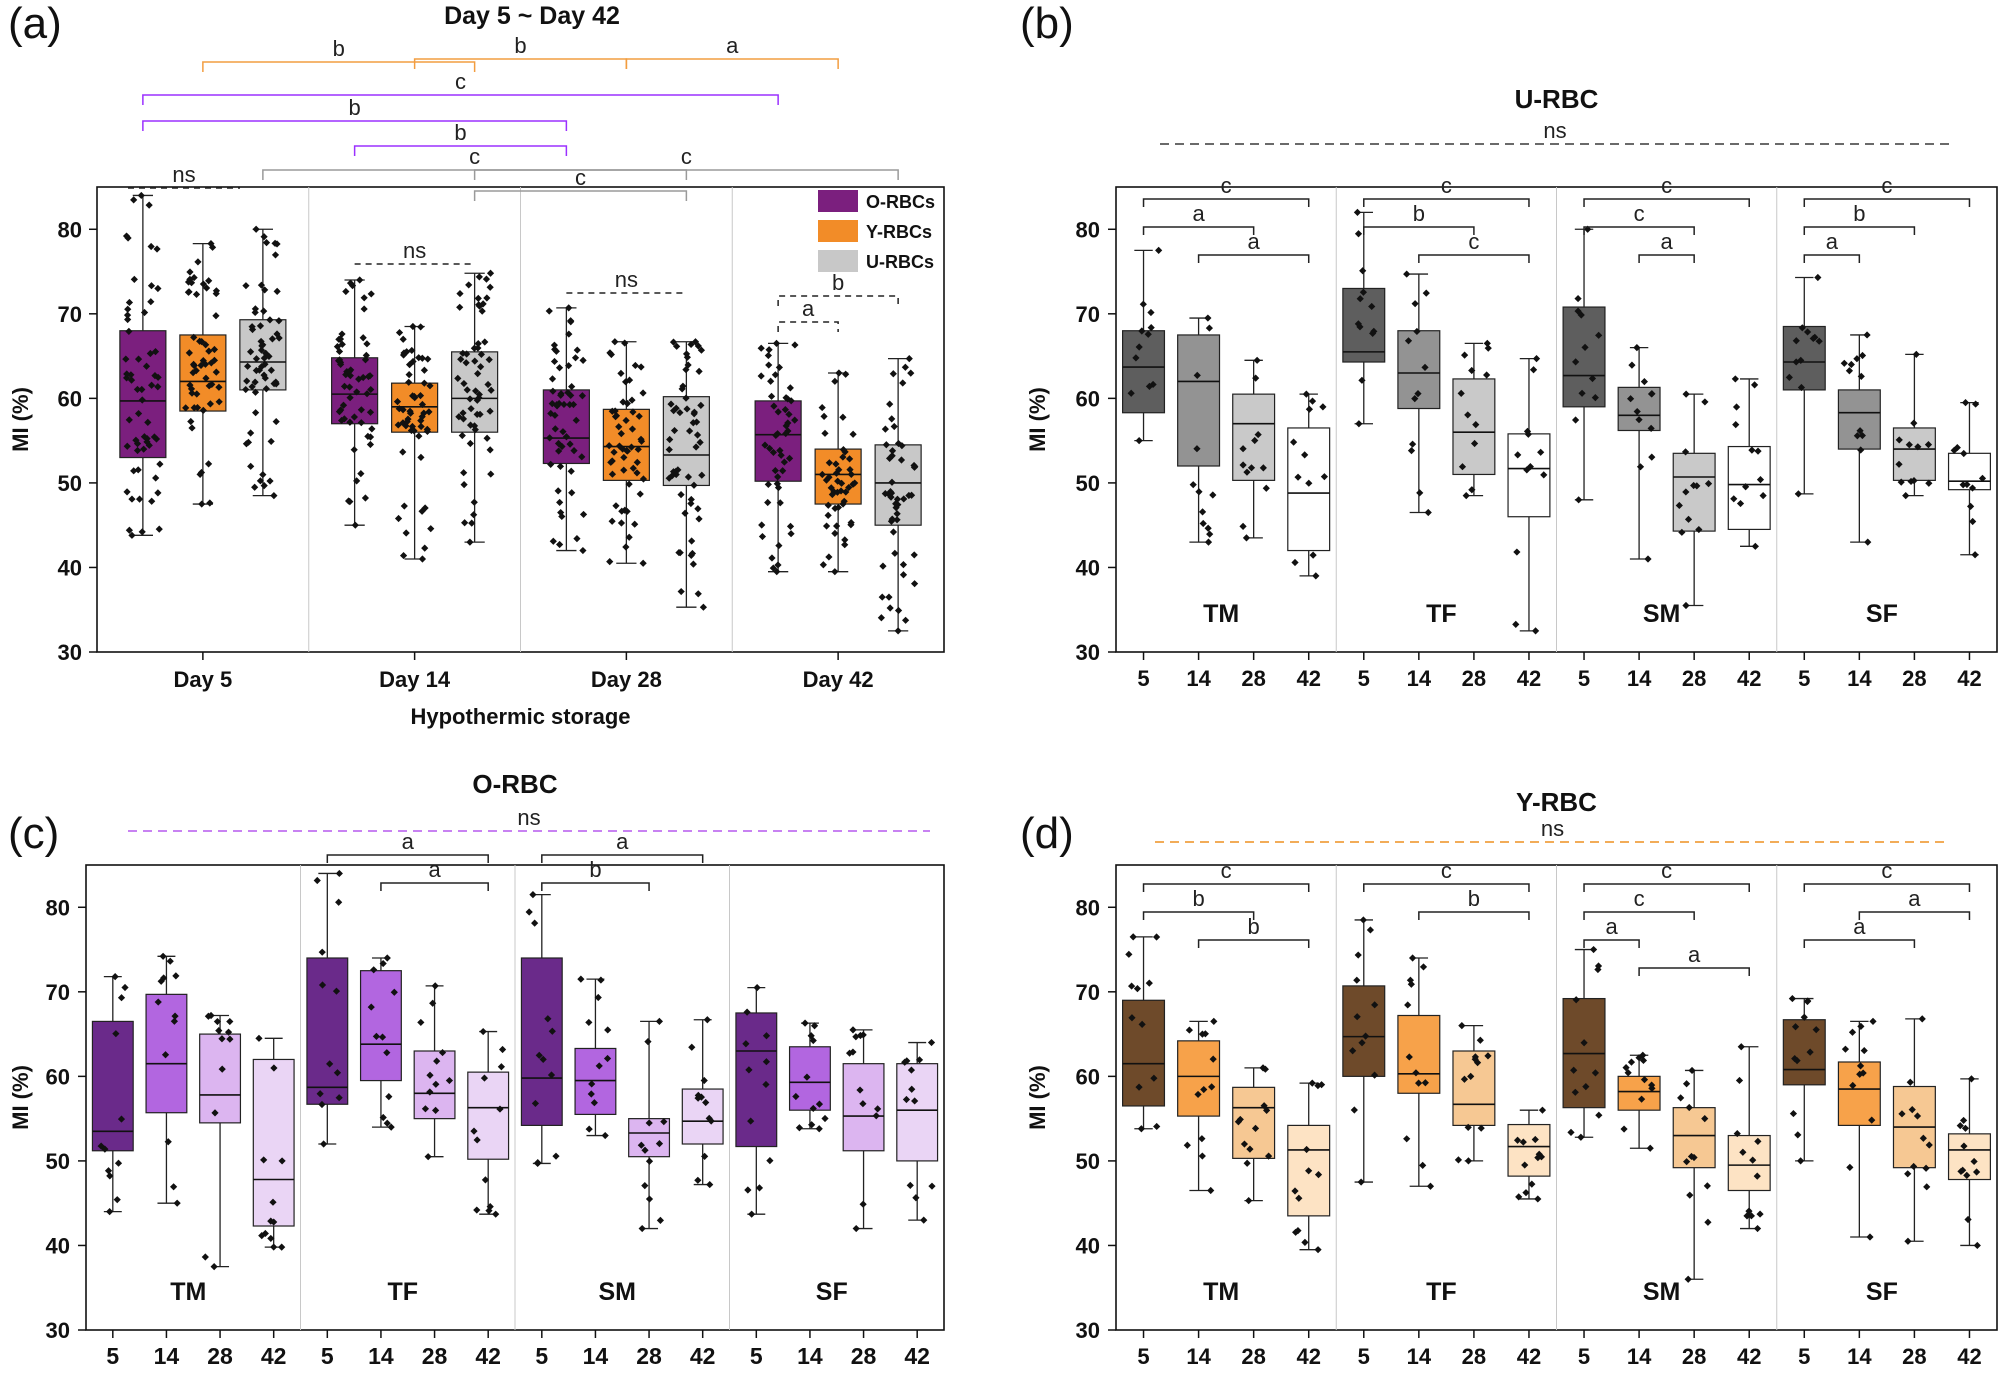  I want to click on chart-a-annotation-9-label: ns, so click(183, 174).